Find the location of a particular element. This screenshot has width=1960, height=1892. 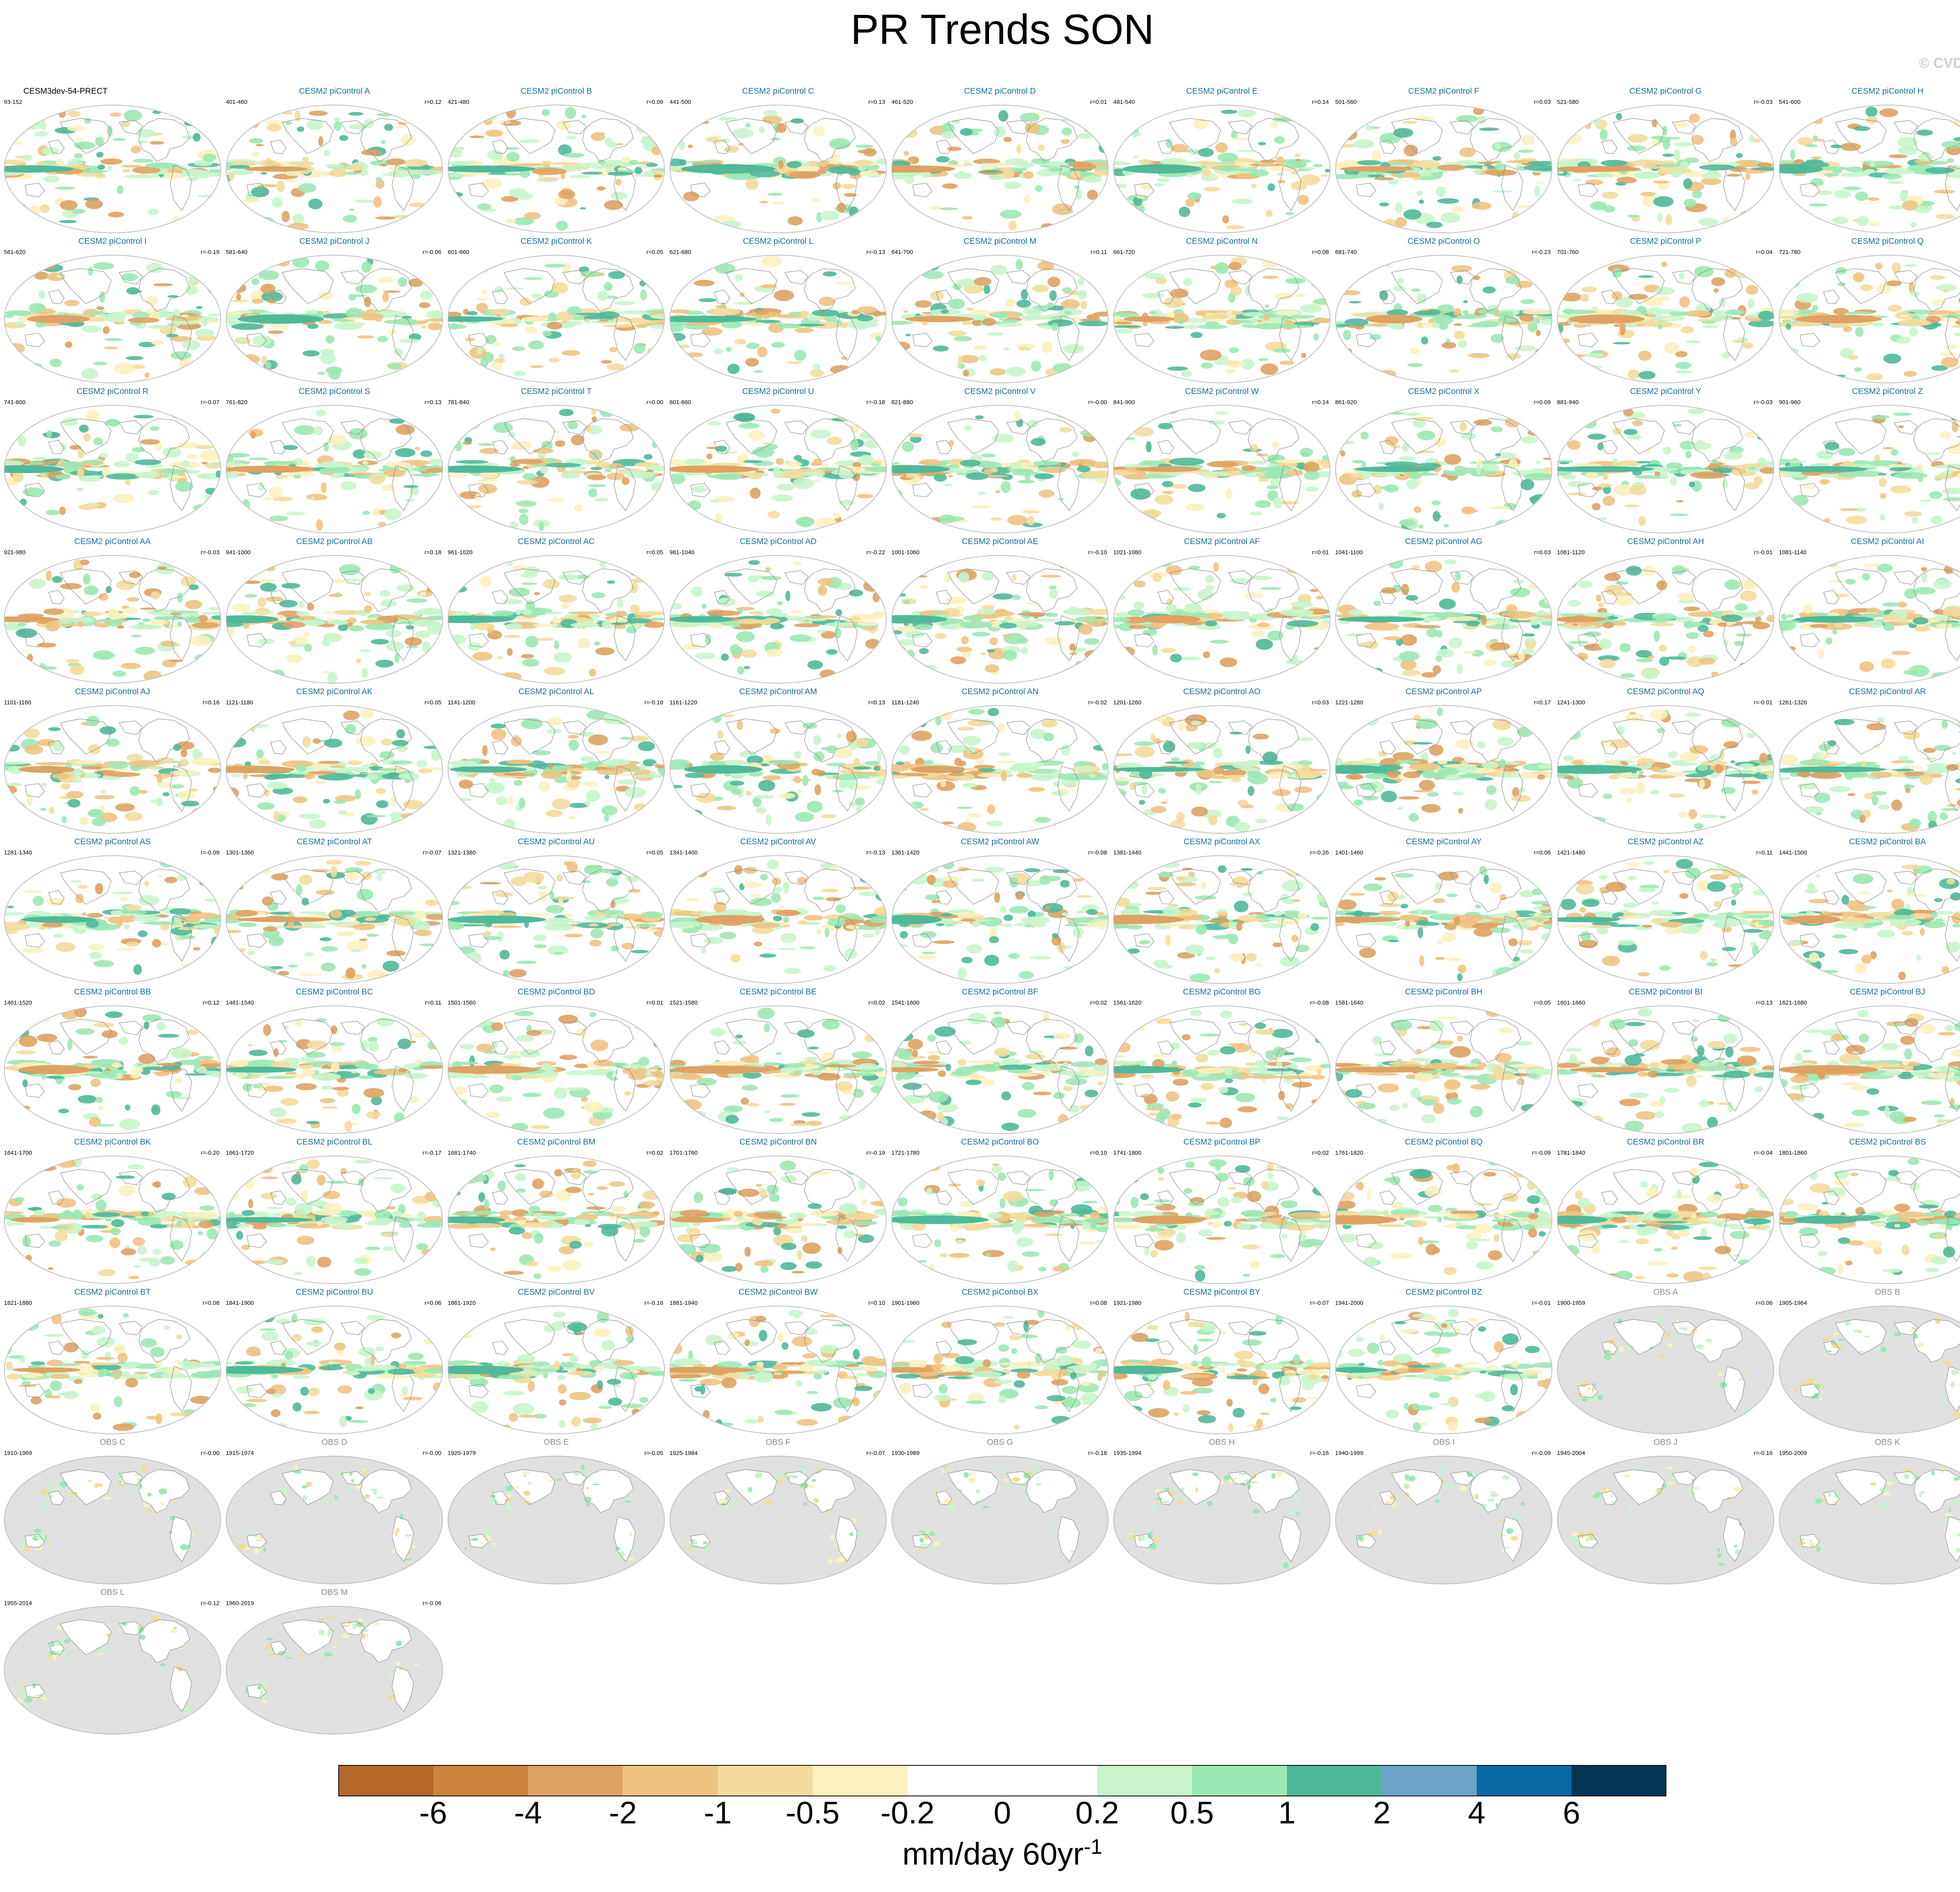

panel-years: 1001-1060 is located at coordinates (905, 552).